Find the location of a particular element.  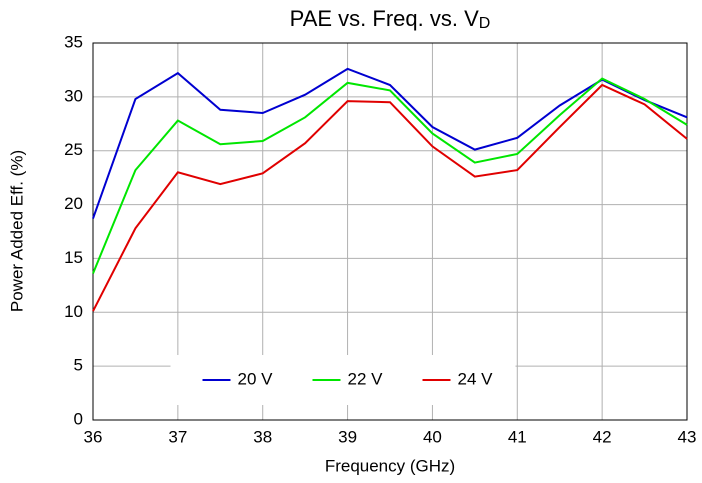

title-subscript: D is located at coordinates (485, 23).